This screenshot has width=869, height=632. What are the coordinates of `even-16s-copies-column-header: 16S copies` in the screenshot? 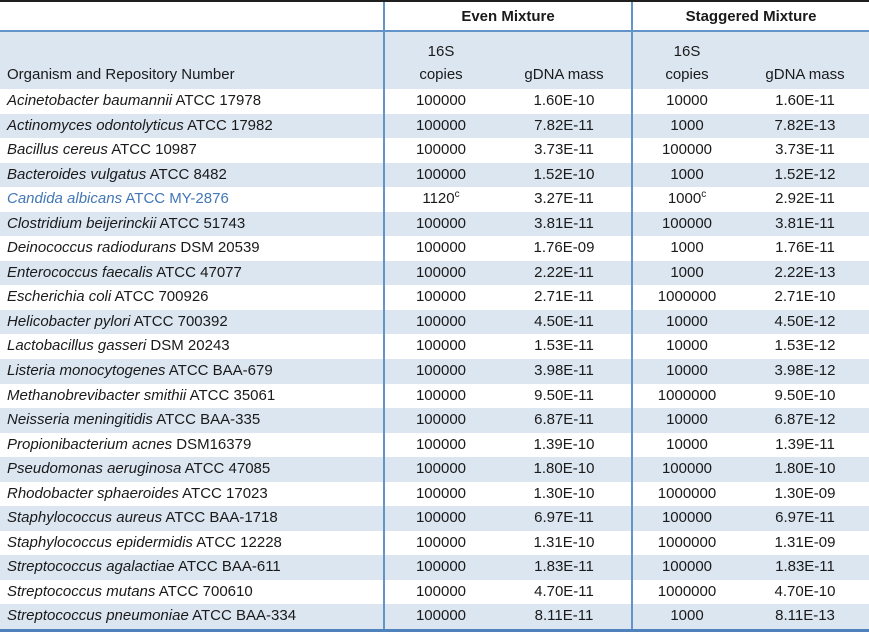 It's located at (440, 60).